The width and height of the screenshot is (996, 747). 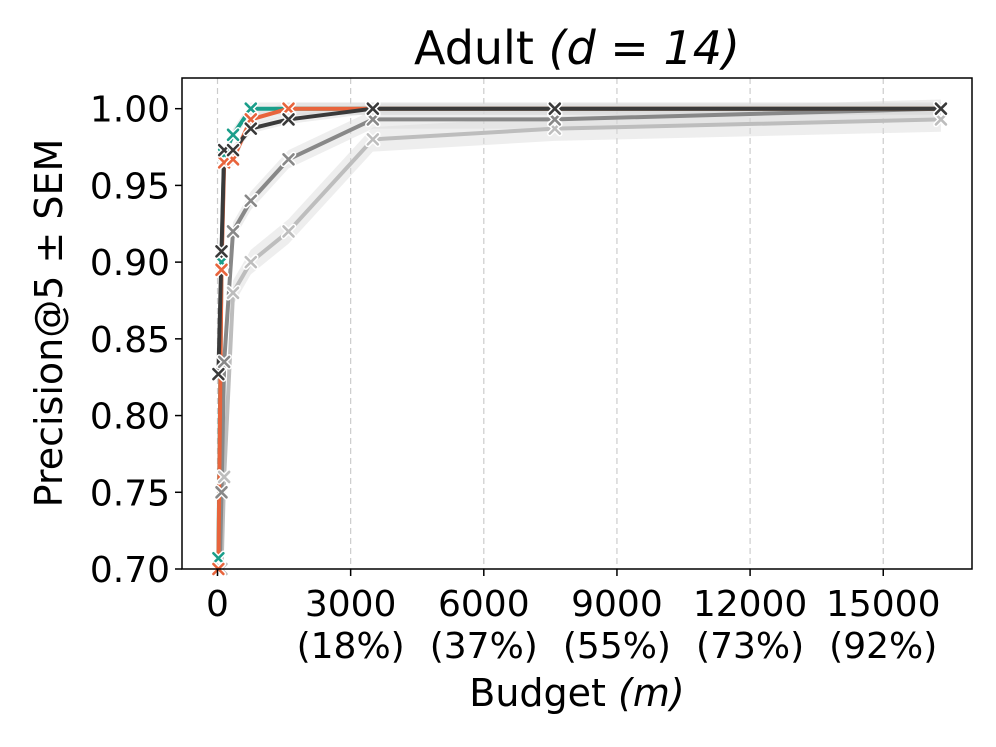 I want to click on x-tick-label-4: 12000, so click(x=750, y=604).